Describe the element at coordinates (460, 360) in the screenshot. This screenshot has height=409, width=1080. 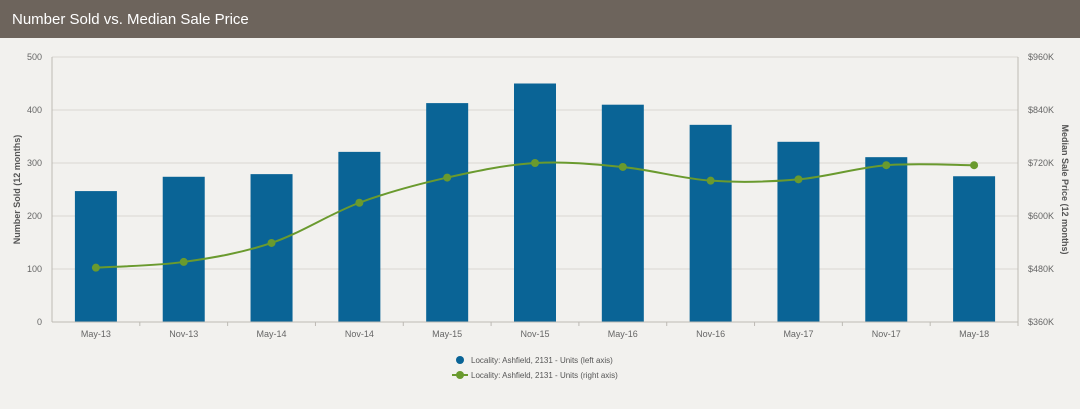
I see `legend-bar-marker` at that location.